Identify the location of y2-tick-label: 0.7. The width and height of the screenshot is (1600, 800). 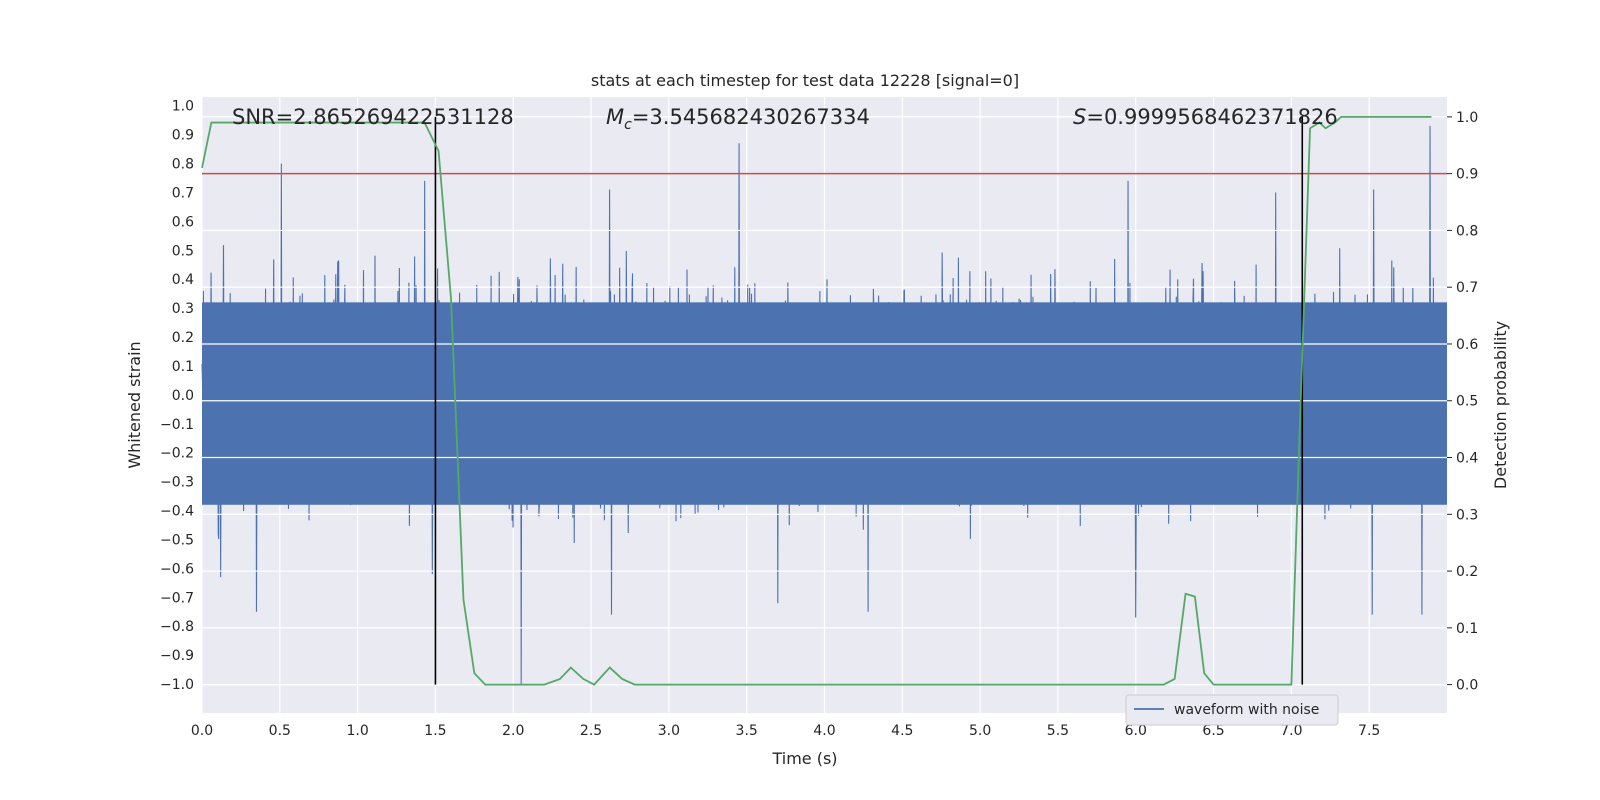
(1467, 288).